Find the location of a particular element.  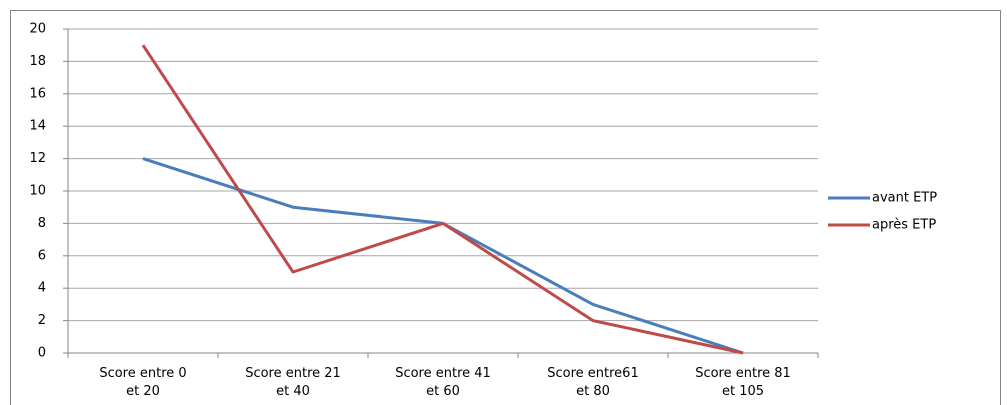

y-tick-label: 12 is located at coordinates (37, 158).